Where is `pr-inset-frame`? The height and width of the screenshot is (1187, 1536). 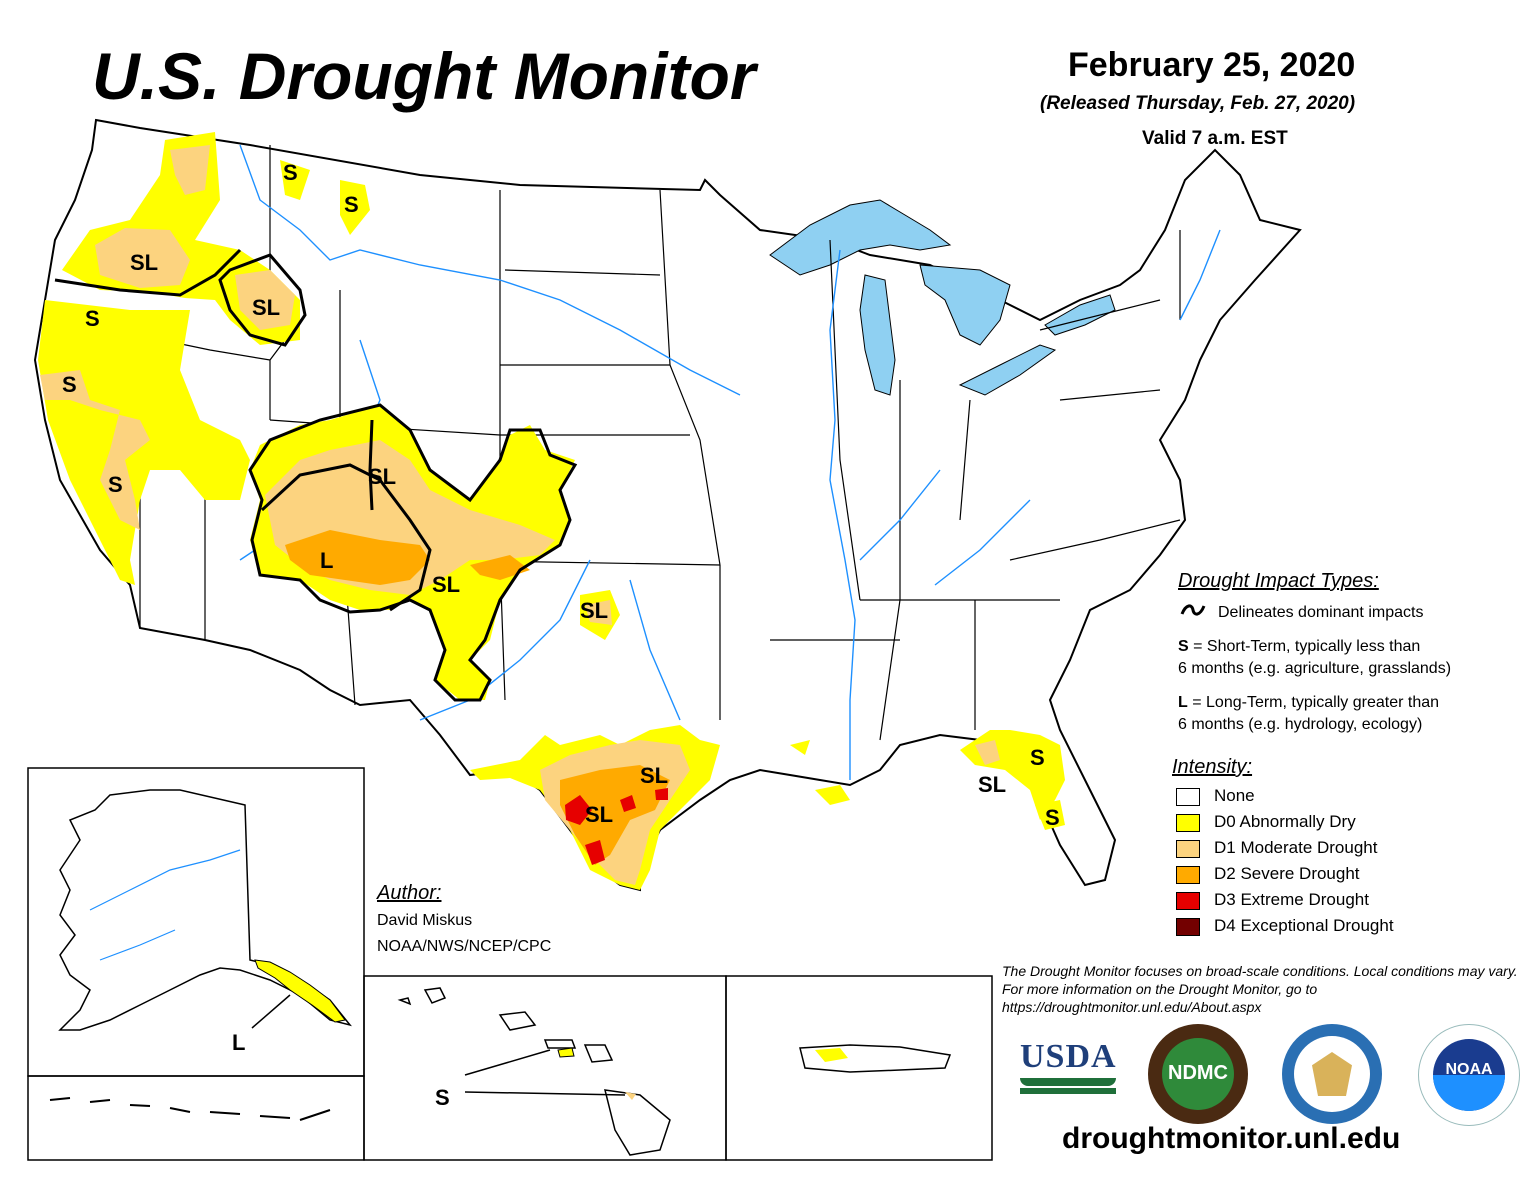 pr-inset-frame is located at coordinates (859, 1068).